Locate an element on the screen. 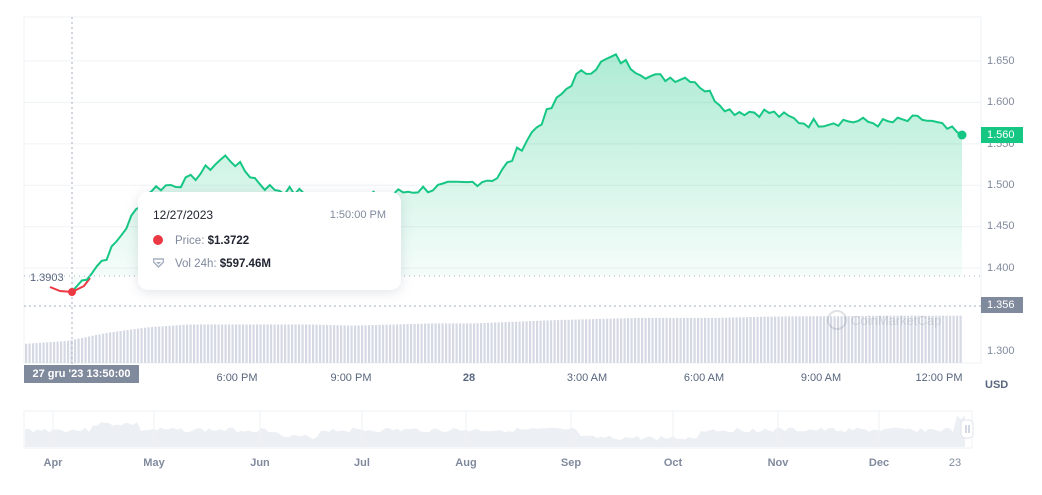 The height and width of the screenshot is (495, 1042). navigator-handle is located at coordinates (967, 429).